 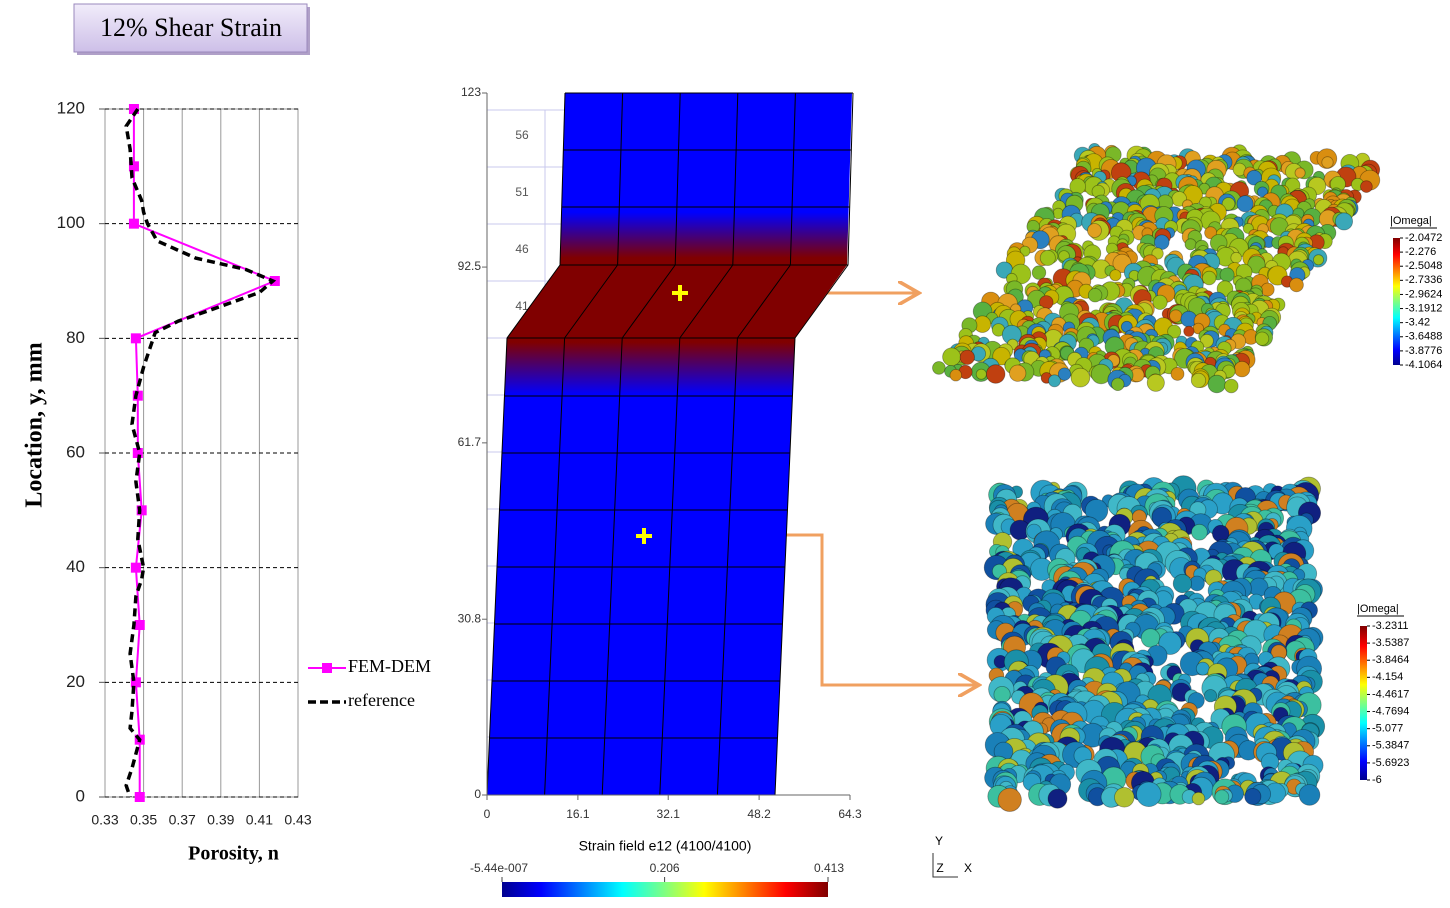 What do you see at coordinates (522, 306) in the screenshot?
I see `cell-label: 41` at bounding box center [522, 306].